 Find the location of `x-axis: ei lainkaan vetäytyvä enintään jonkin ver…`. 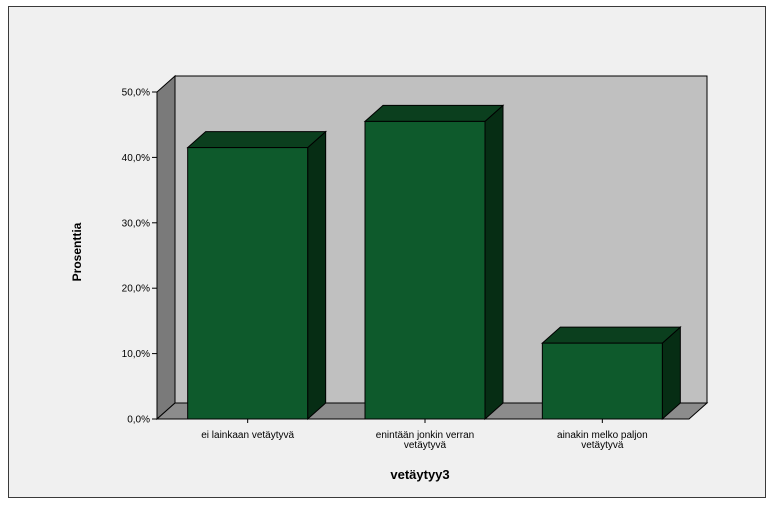

x-axis: ei lainkaan vetäytyvä enintään jonkin ver… is located at coordinates (424, 435).